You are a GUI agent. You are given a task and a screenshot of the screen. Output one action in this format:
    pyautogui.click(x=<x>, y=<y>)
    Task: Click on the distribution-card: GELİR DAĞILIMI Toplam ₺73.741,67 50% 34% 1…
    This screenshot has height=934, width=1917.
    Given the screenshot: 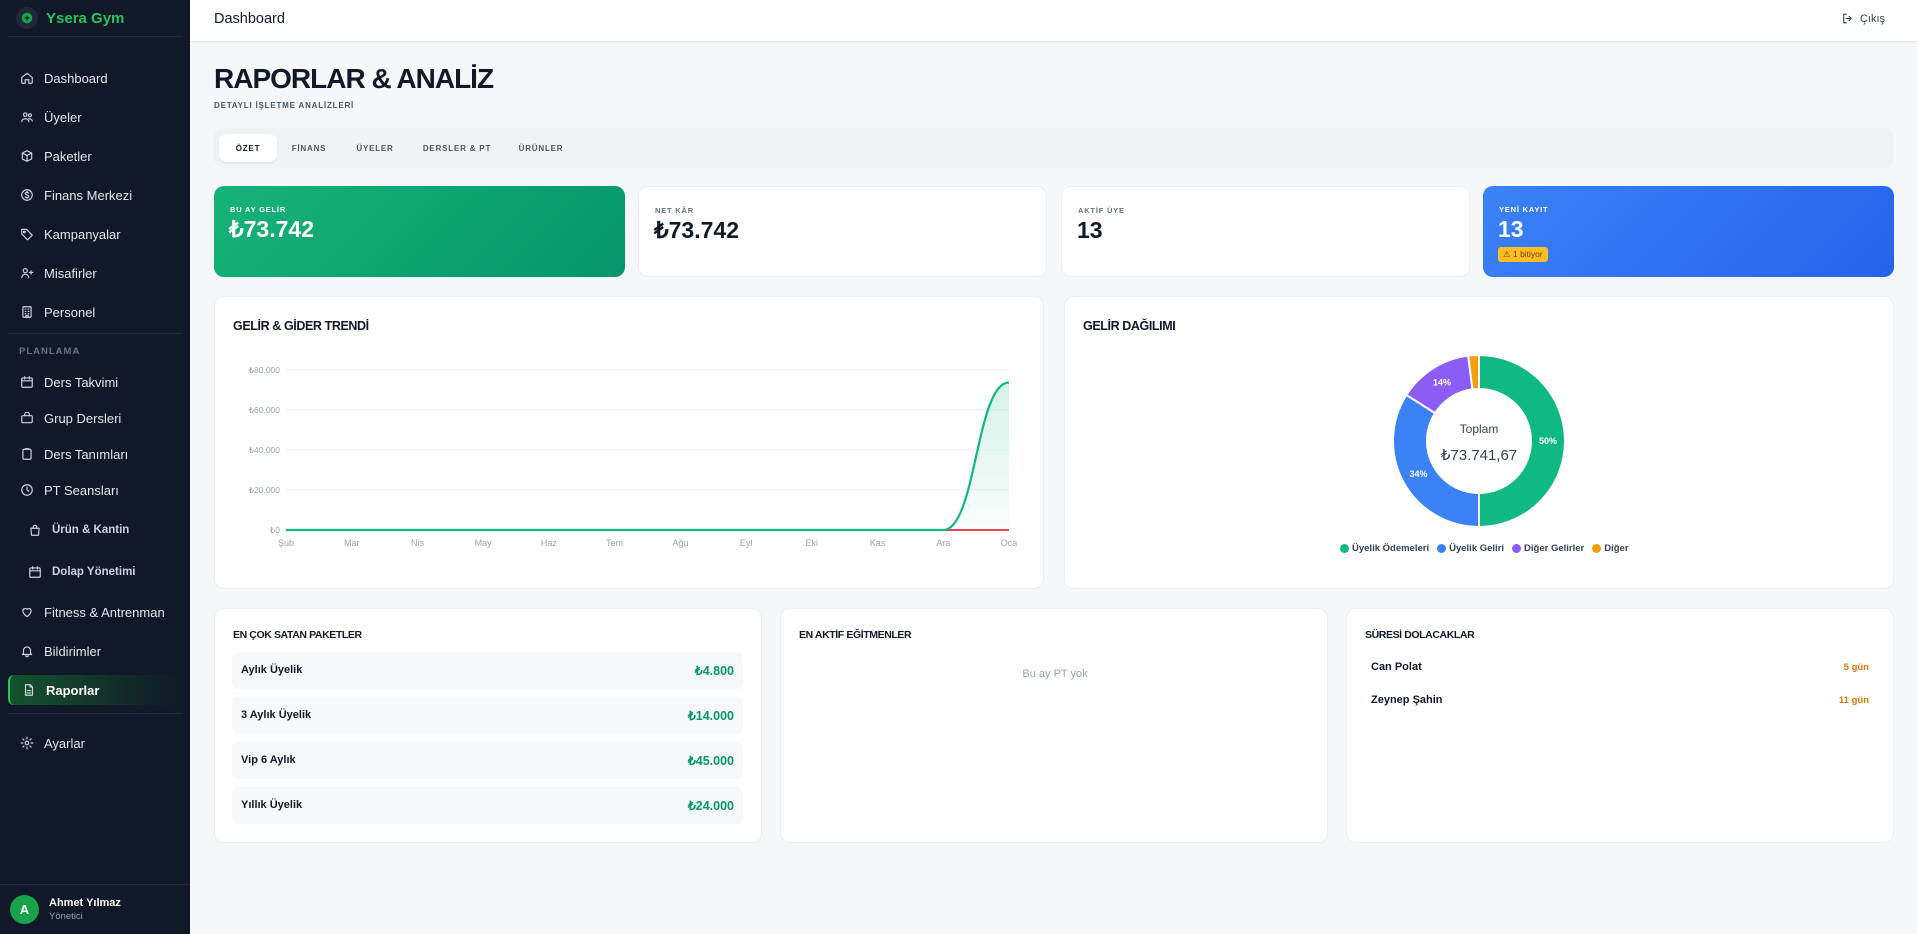 What is the action you would take?
    pyautogui.click(x=1479, y=442)
    